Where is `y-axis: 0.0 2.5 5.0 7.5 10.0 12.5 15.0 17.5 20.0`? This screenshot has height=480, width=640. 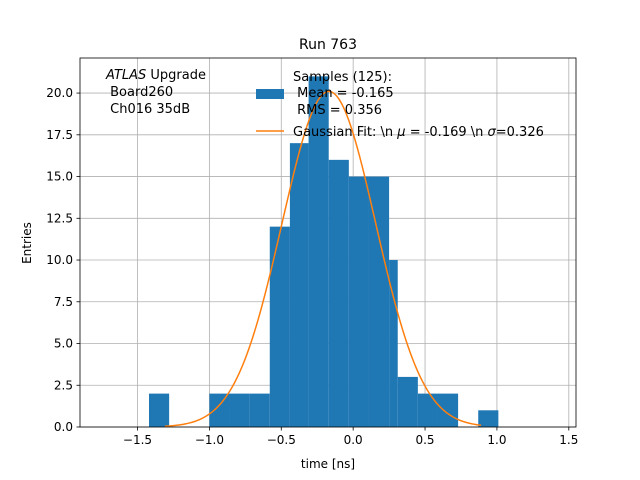 y-axis: 0.0 2.5 5.0 7.5 10.0 12.5 15.0 17.5 20.0 is located at coordinates (63, 260).